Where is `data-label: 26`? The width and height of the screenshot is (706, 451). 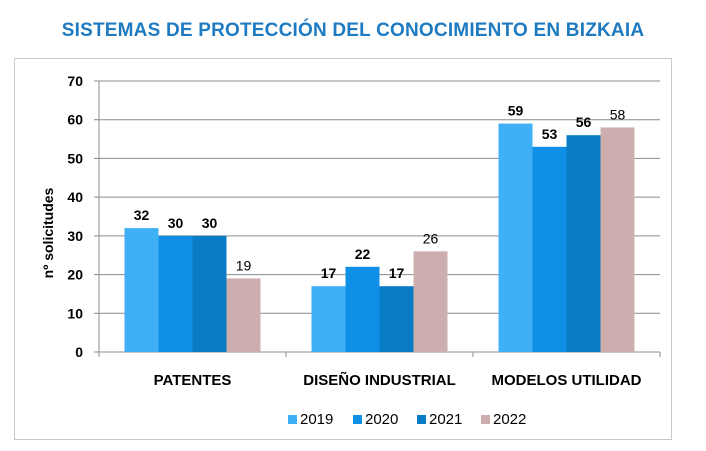
data-label: 26 is located at coordinates (431, 238).